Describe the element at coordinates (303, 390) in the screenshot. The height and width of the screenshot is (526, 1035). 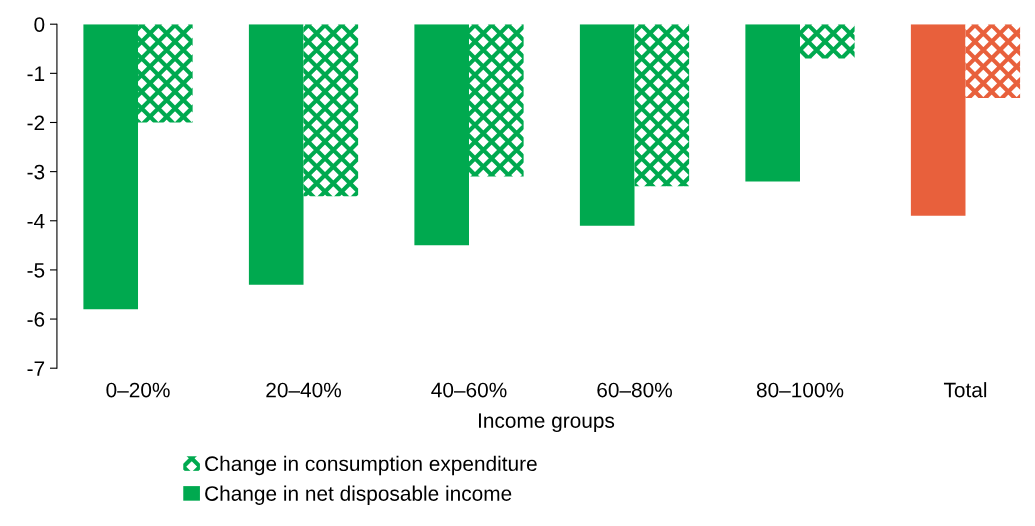
I see `x-tick-label: 20–40%` at that location.